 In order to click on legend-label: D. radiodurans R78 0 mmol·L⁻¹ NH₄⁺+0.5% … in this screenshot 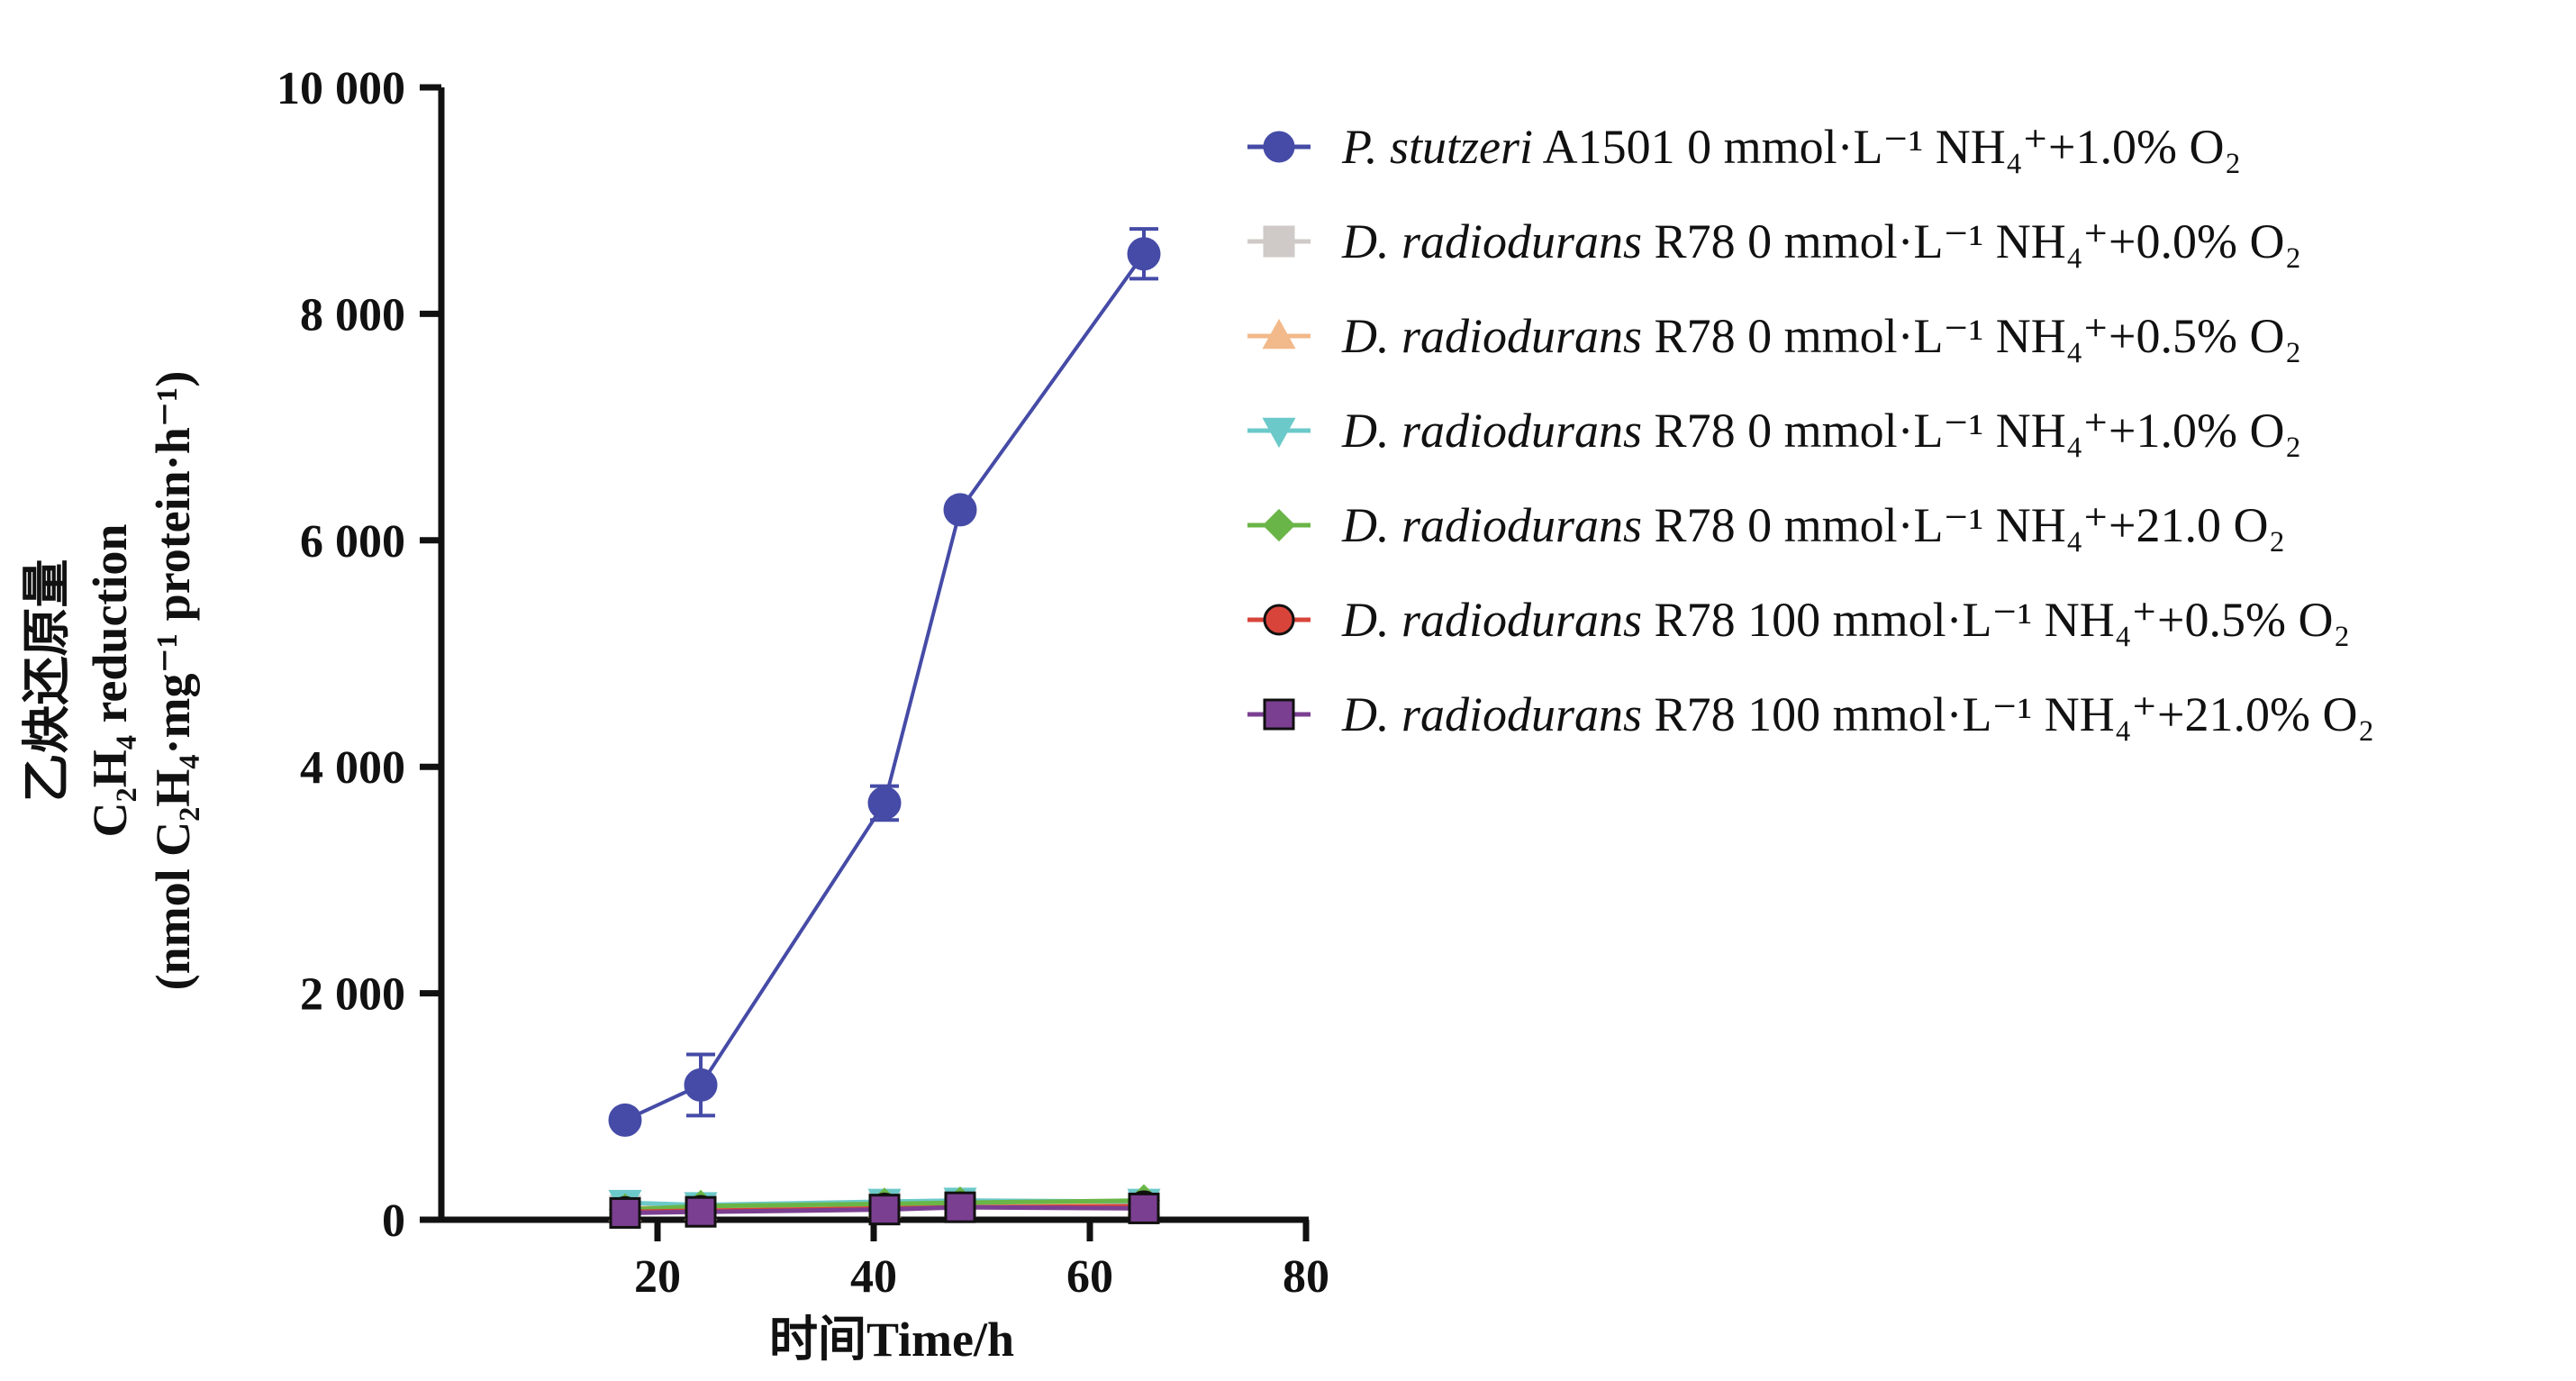, I will do `click(1821, 336)`.